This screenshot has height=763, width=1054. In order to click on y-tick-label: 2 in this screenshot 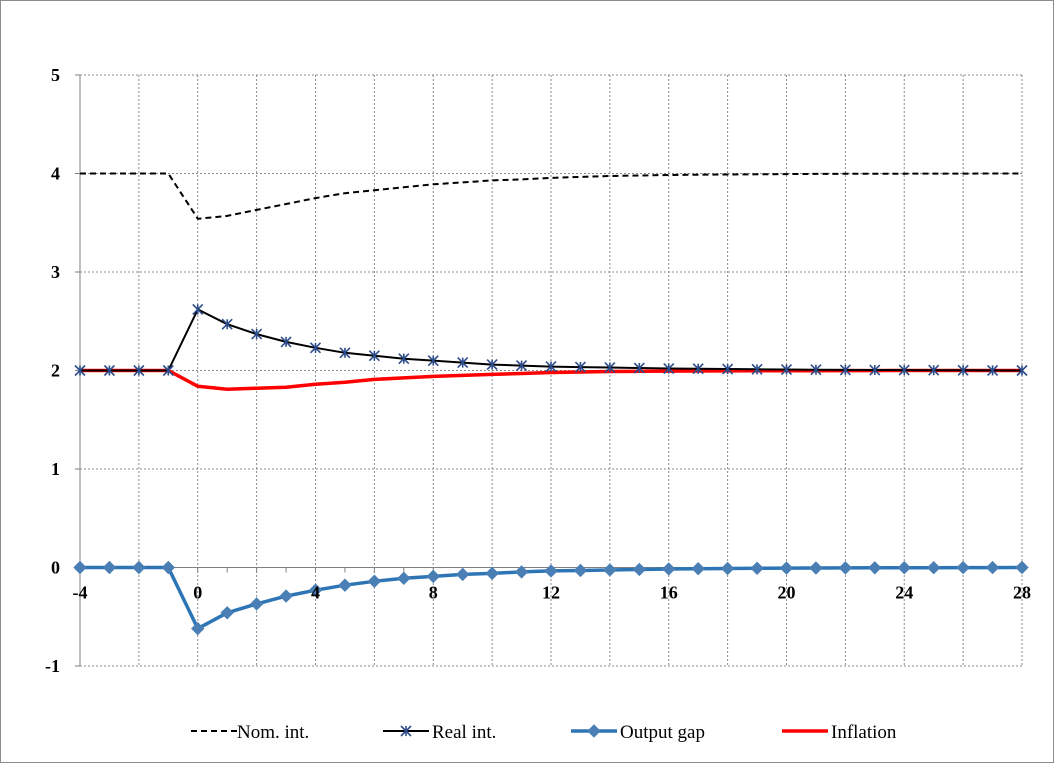, I will do `click(55, 371)`.